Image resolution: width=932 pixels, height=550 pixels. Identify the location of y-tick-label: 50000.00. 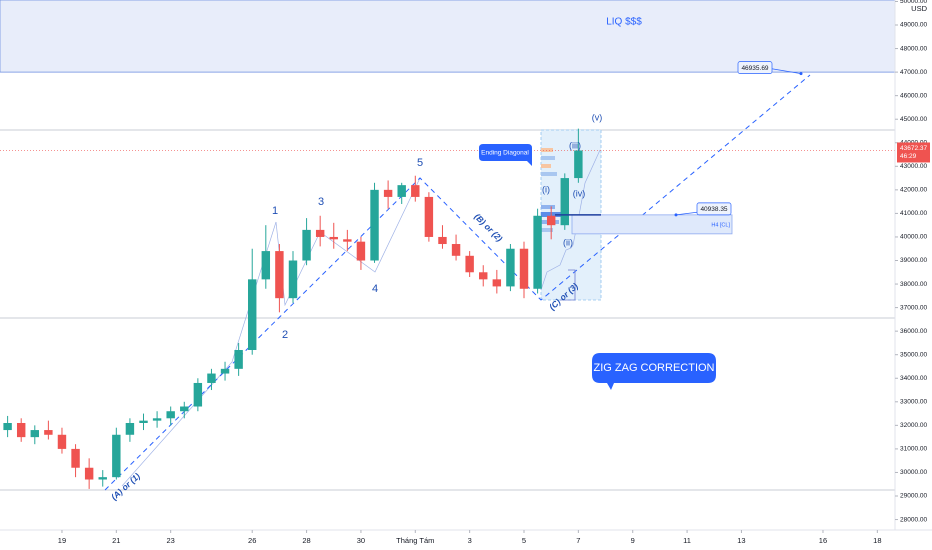
(913, 2).